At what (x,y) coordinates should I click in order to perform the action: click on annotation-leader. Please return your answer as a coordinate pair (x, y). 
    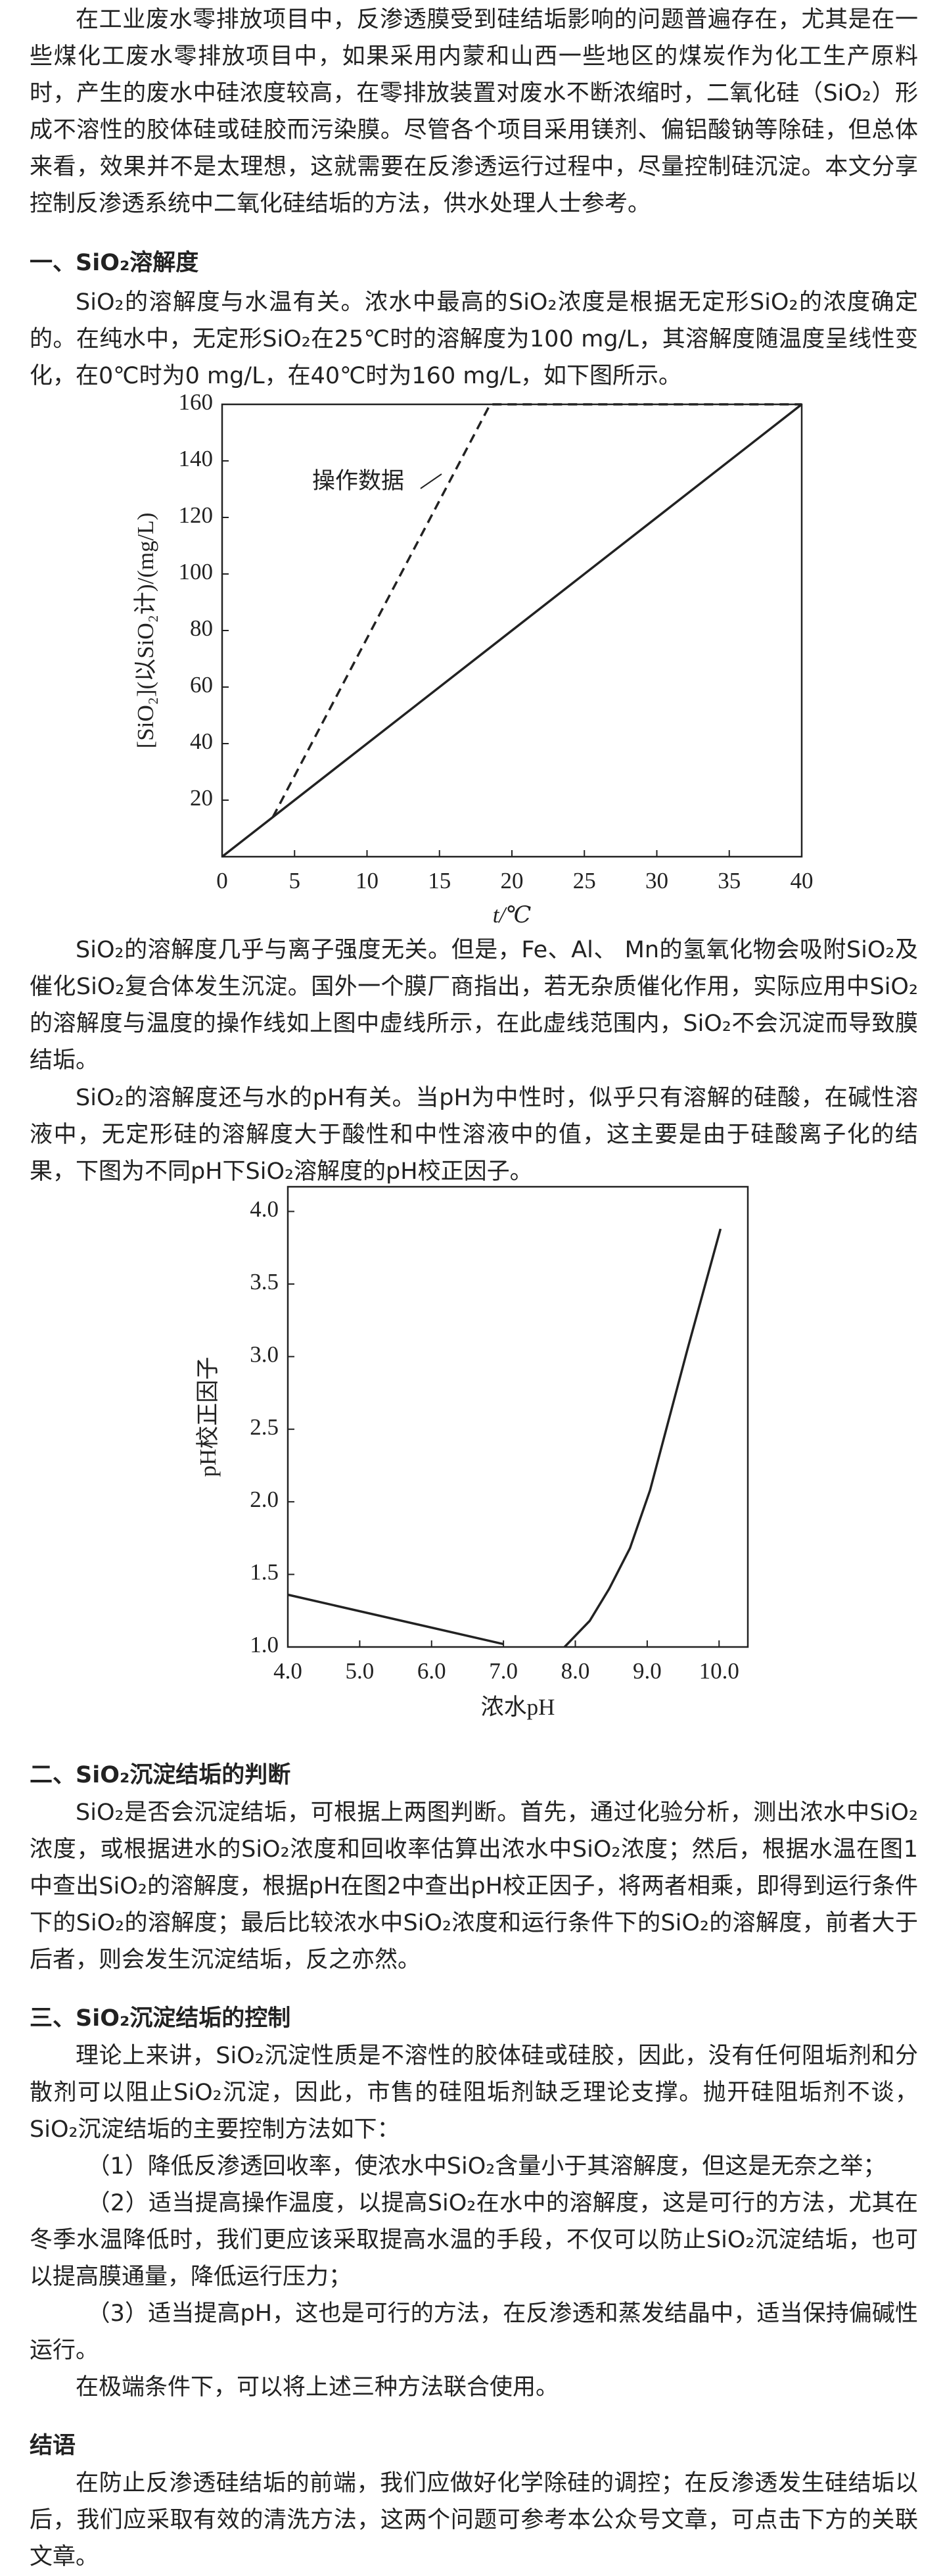
    Looking at the image, I should click on (431, 481).